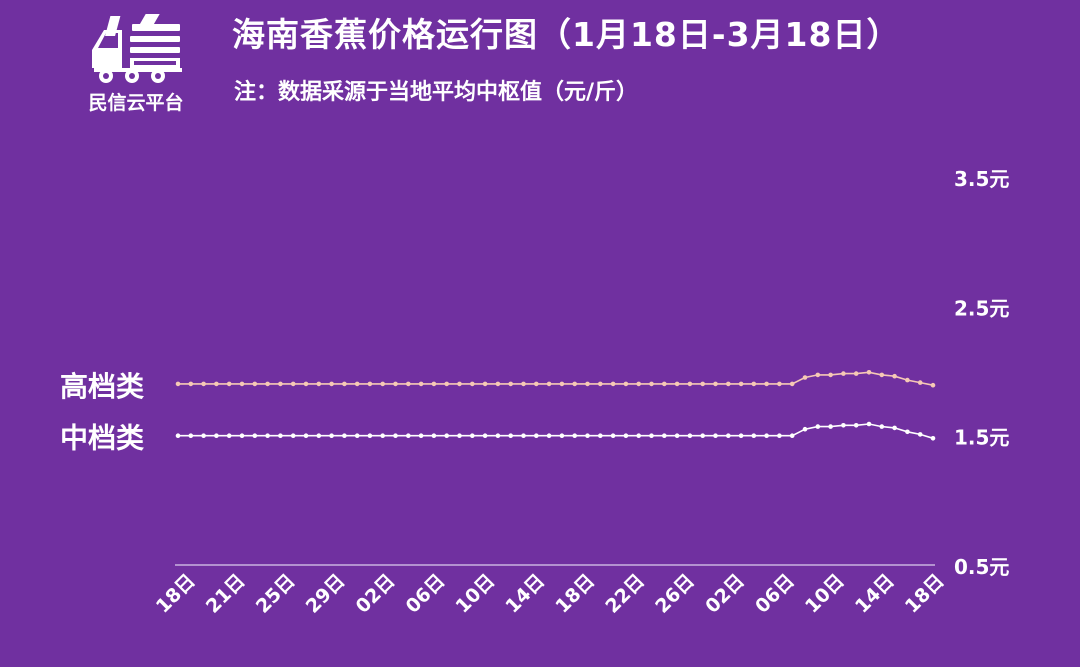 The image size is (1080, 667). Describe the element at coordinates (555, 431) in the screenshot. I see `series-mid` at that location.